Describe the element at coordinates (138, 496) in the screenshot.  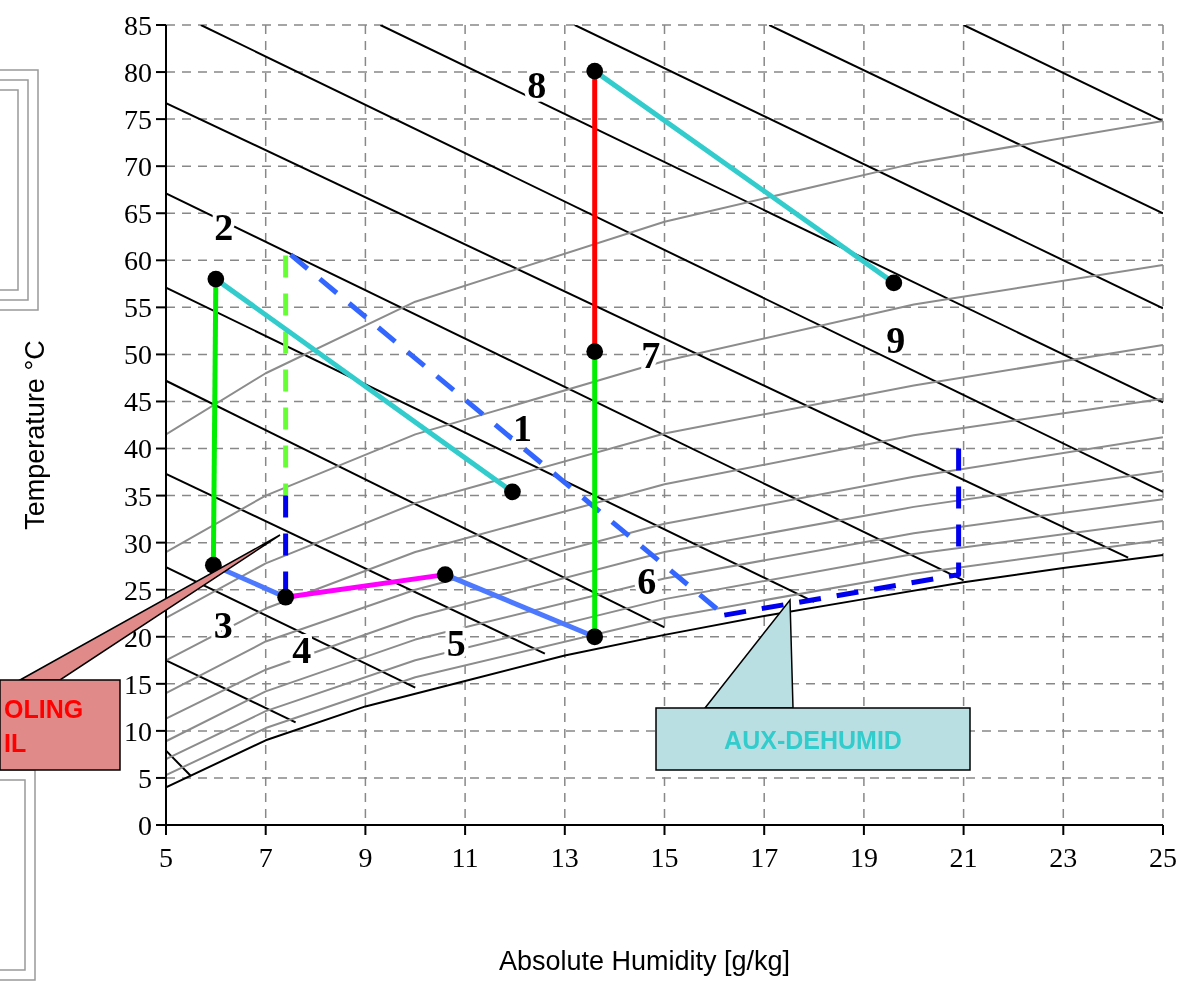
I see `y-tick-label: 35` at that location.